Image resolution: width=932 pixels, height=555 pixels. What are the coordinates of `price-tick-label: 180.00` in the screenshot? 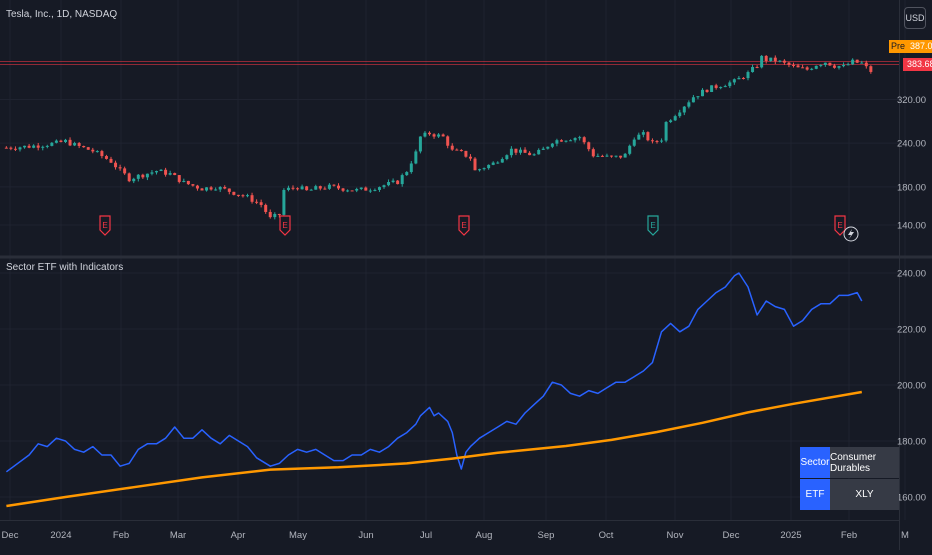 It's located at (911, 187).